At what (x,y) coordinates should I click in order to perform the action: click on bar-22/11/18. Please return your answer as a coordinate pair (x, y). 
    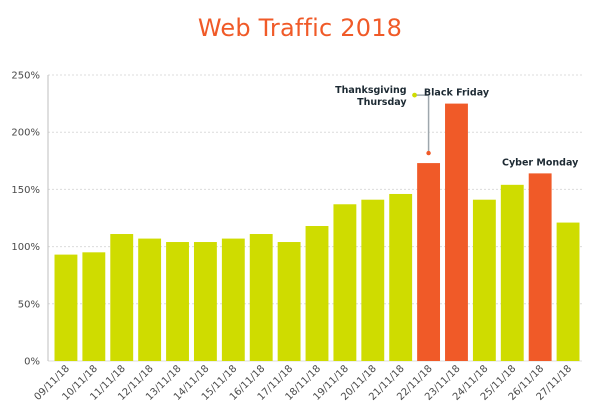
    Looking at the image, I should click on (429, 262).